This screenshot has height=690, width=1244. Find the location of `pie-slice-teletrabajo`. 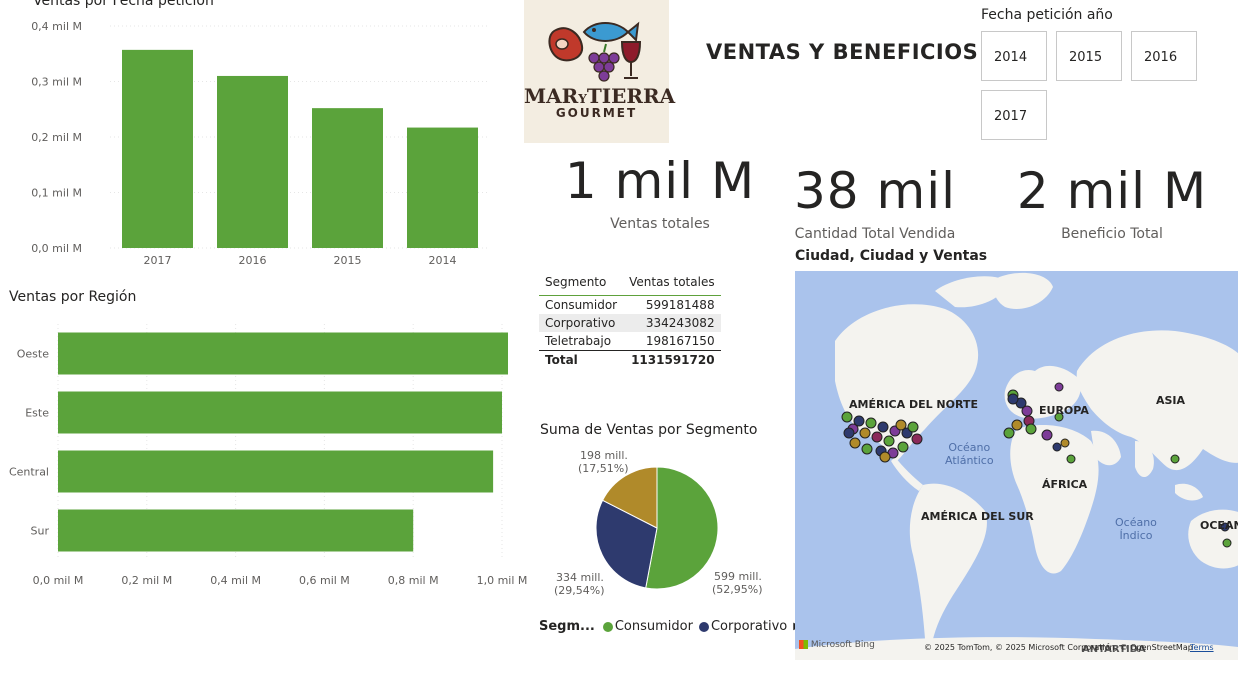

pie-slice-teletrabajo is located at coordinates (629, 497).